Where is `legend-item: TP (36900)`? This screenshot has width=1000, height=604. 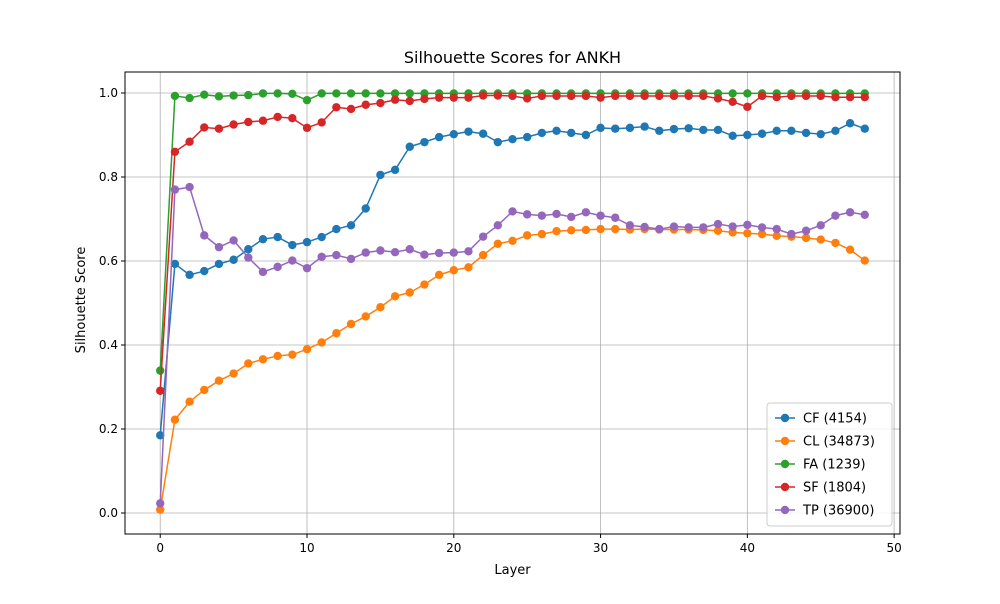
legend-item: TP (36900) is located at coordinates (824, 511).